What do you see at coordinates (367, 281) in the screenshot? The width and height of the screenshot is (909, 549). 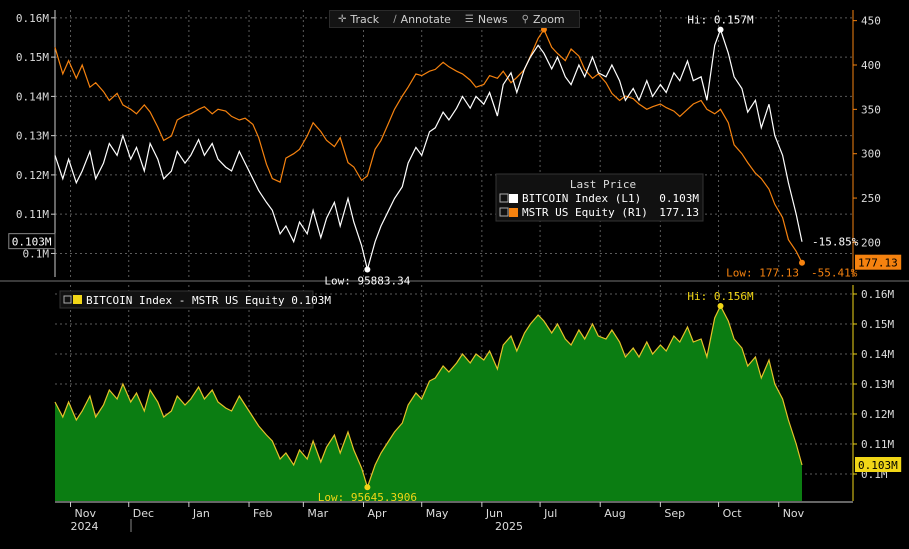 I see `btc-low-label: Low: 95883.34` at bounding box center [367, 281].